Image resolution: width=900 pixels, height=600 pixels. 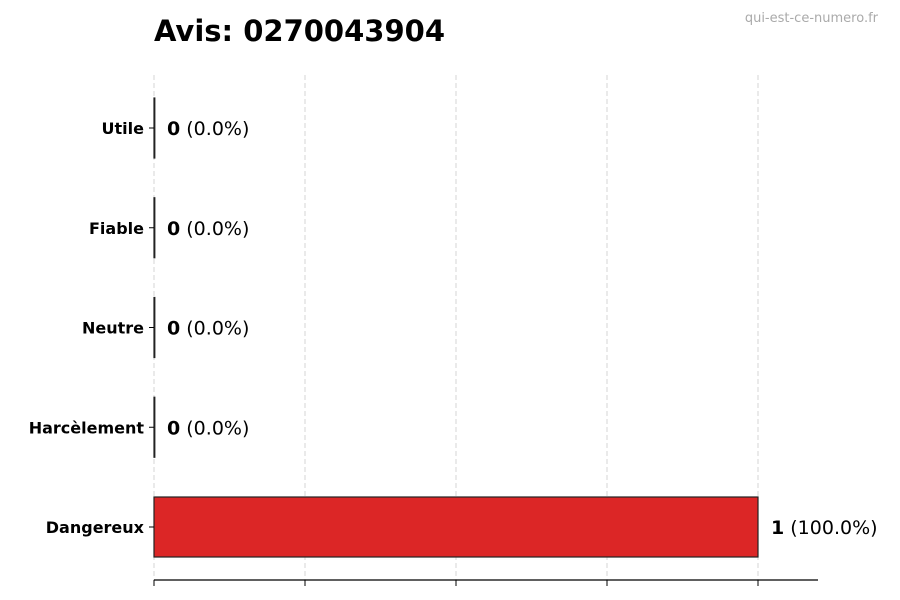 What do you see at coordinates (812, 18) in the screenshot?
I see `watermark: qui-est-ce-numero.fr` at bounding box center [812, 18].